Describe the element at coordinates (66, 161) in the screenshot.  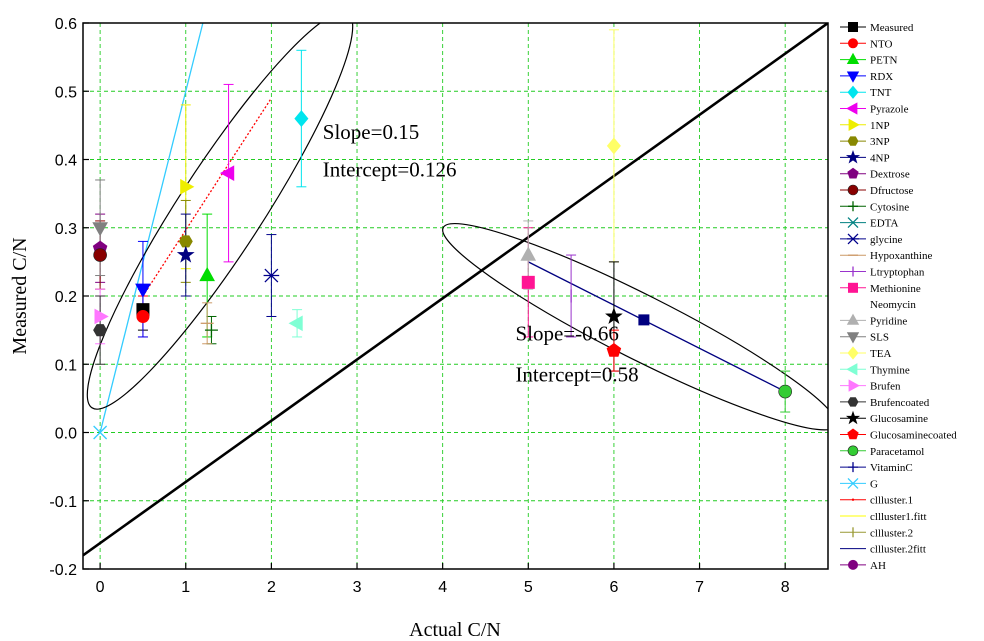
I see `y-tick-label: 0.4` at that location.